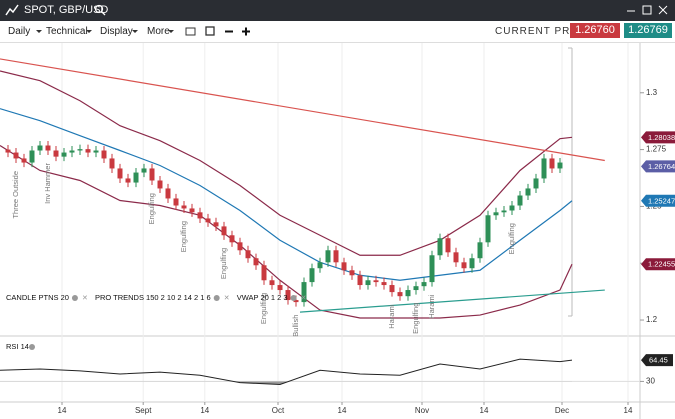 This screenshot has width=675, height=419. Describe the element at coordinates (116, 31) in the screenshot. I see `menu: Display` at that location.